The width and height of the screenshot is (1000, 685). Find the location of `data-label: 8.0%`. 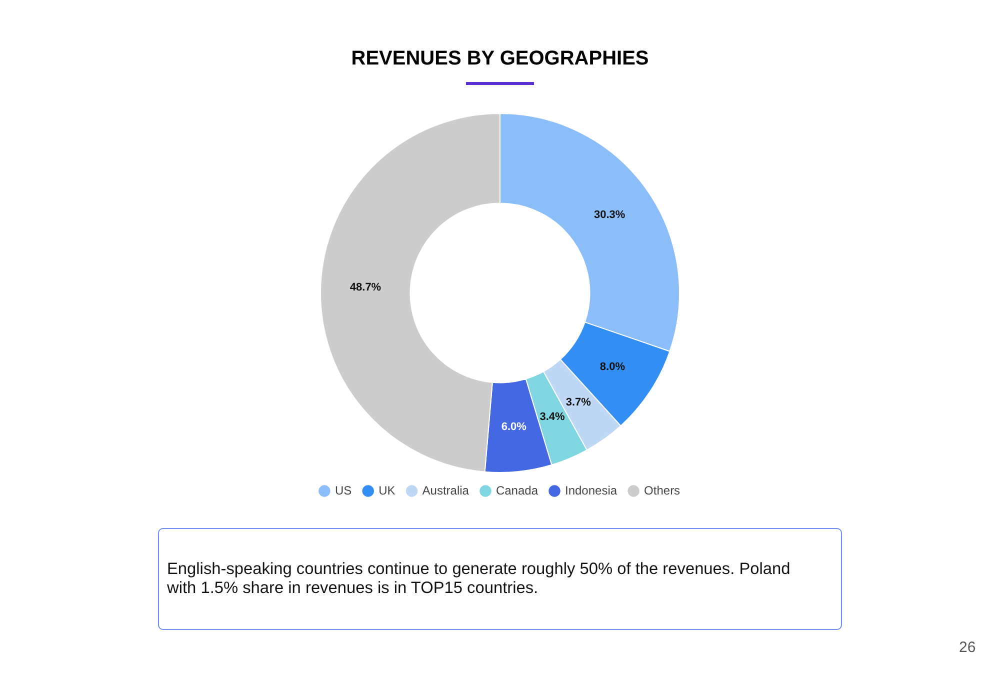

data-label: 8.0% is located at coordinates (613, 367).